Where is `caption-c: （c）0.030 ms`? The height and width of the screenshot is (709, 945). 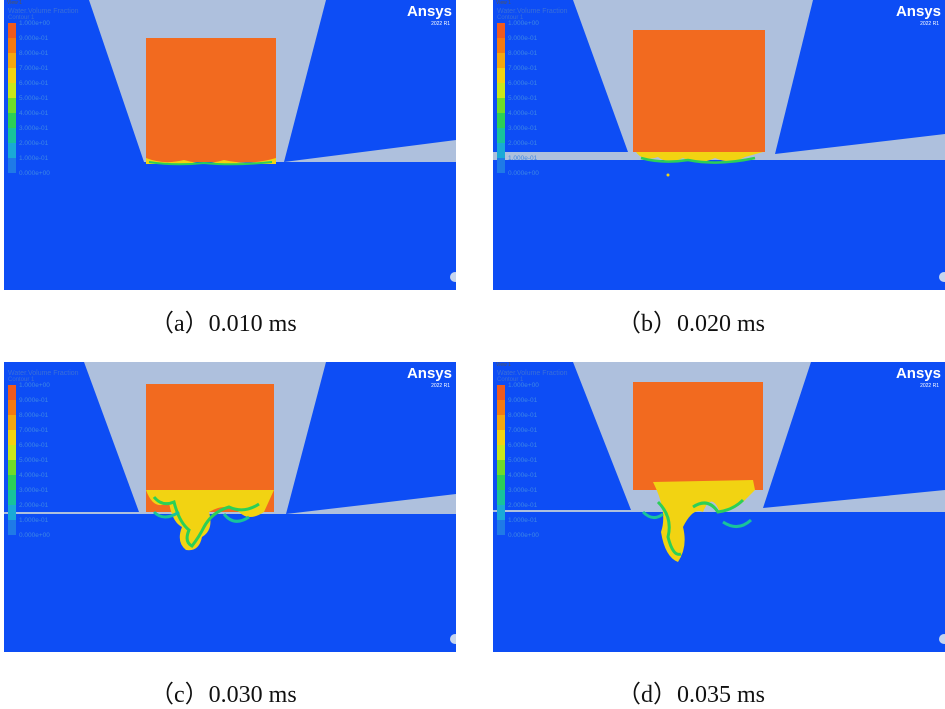
caption-c: （c）0.030 ms is located at coordinates (223, 695).